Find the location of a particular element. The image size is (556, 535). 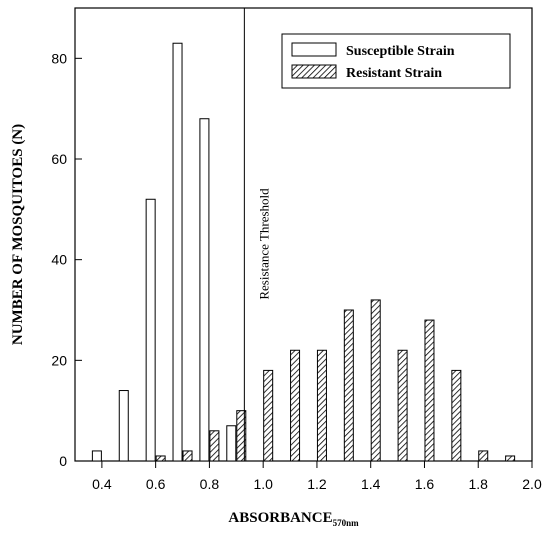

x-axis-title: ABSORBANCE570nm is located at coordinates (293, 519).